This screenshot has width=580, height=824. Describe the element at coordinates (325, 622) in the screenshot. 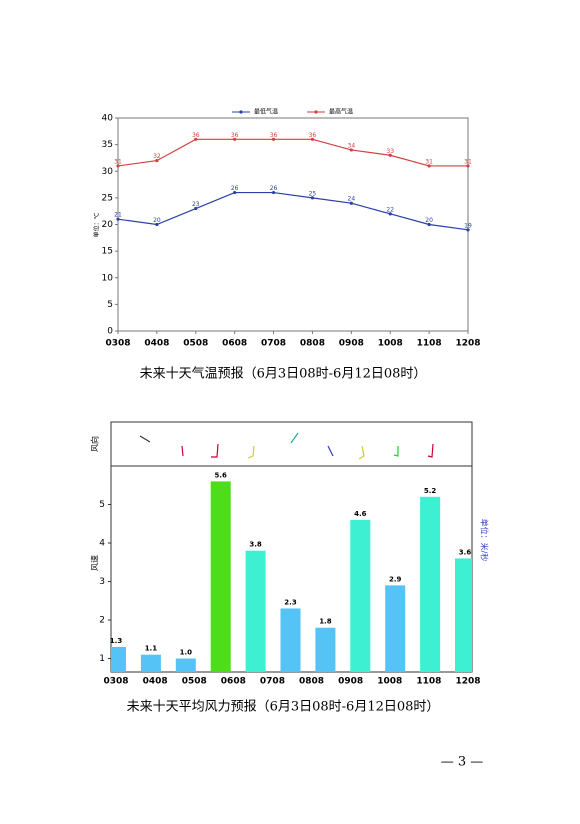

I see `data-label: 1.8` at that location.